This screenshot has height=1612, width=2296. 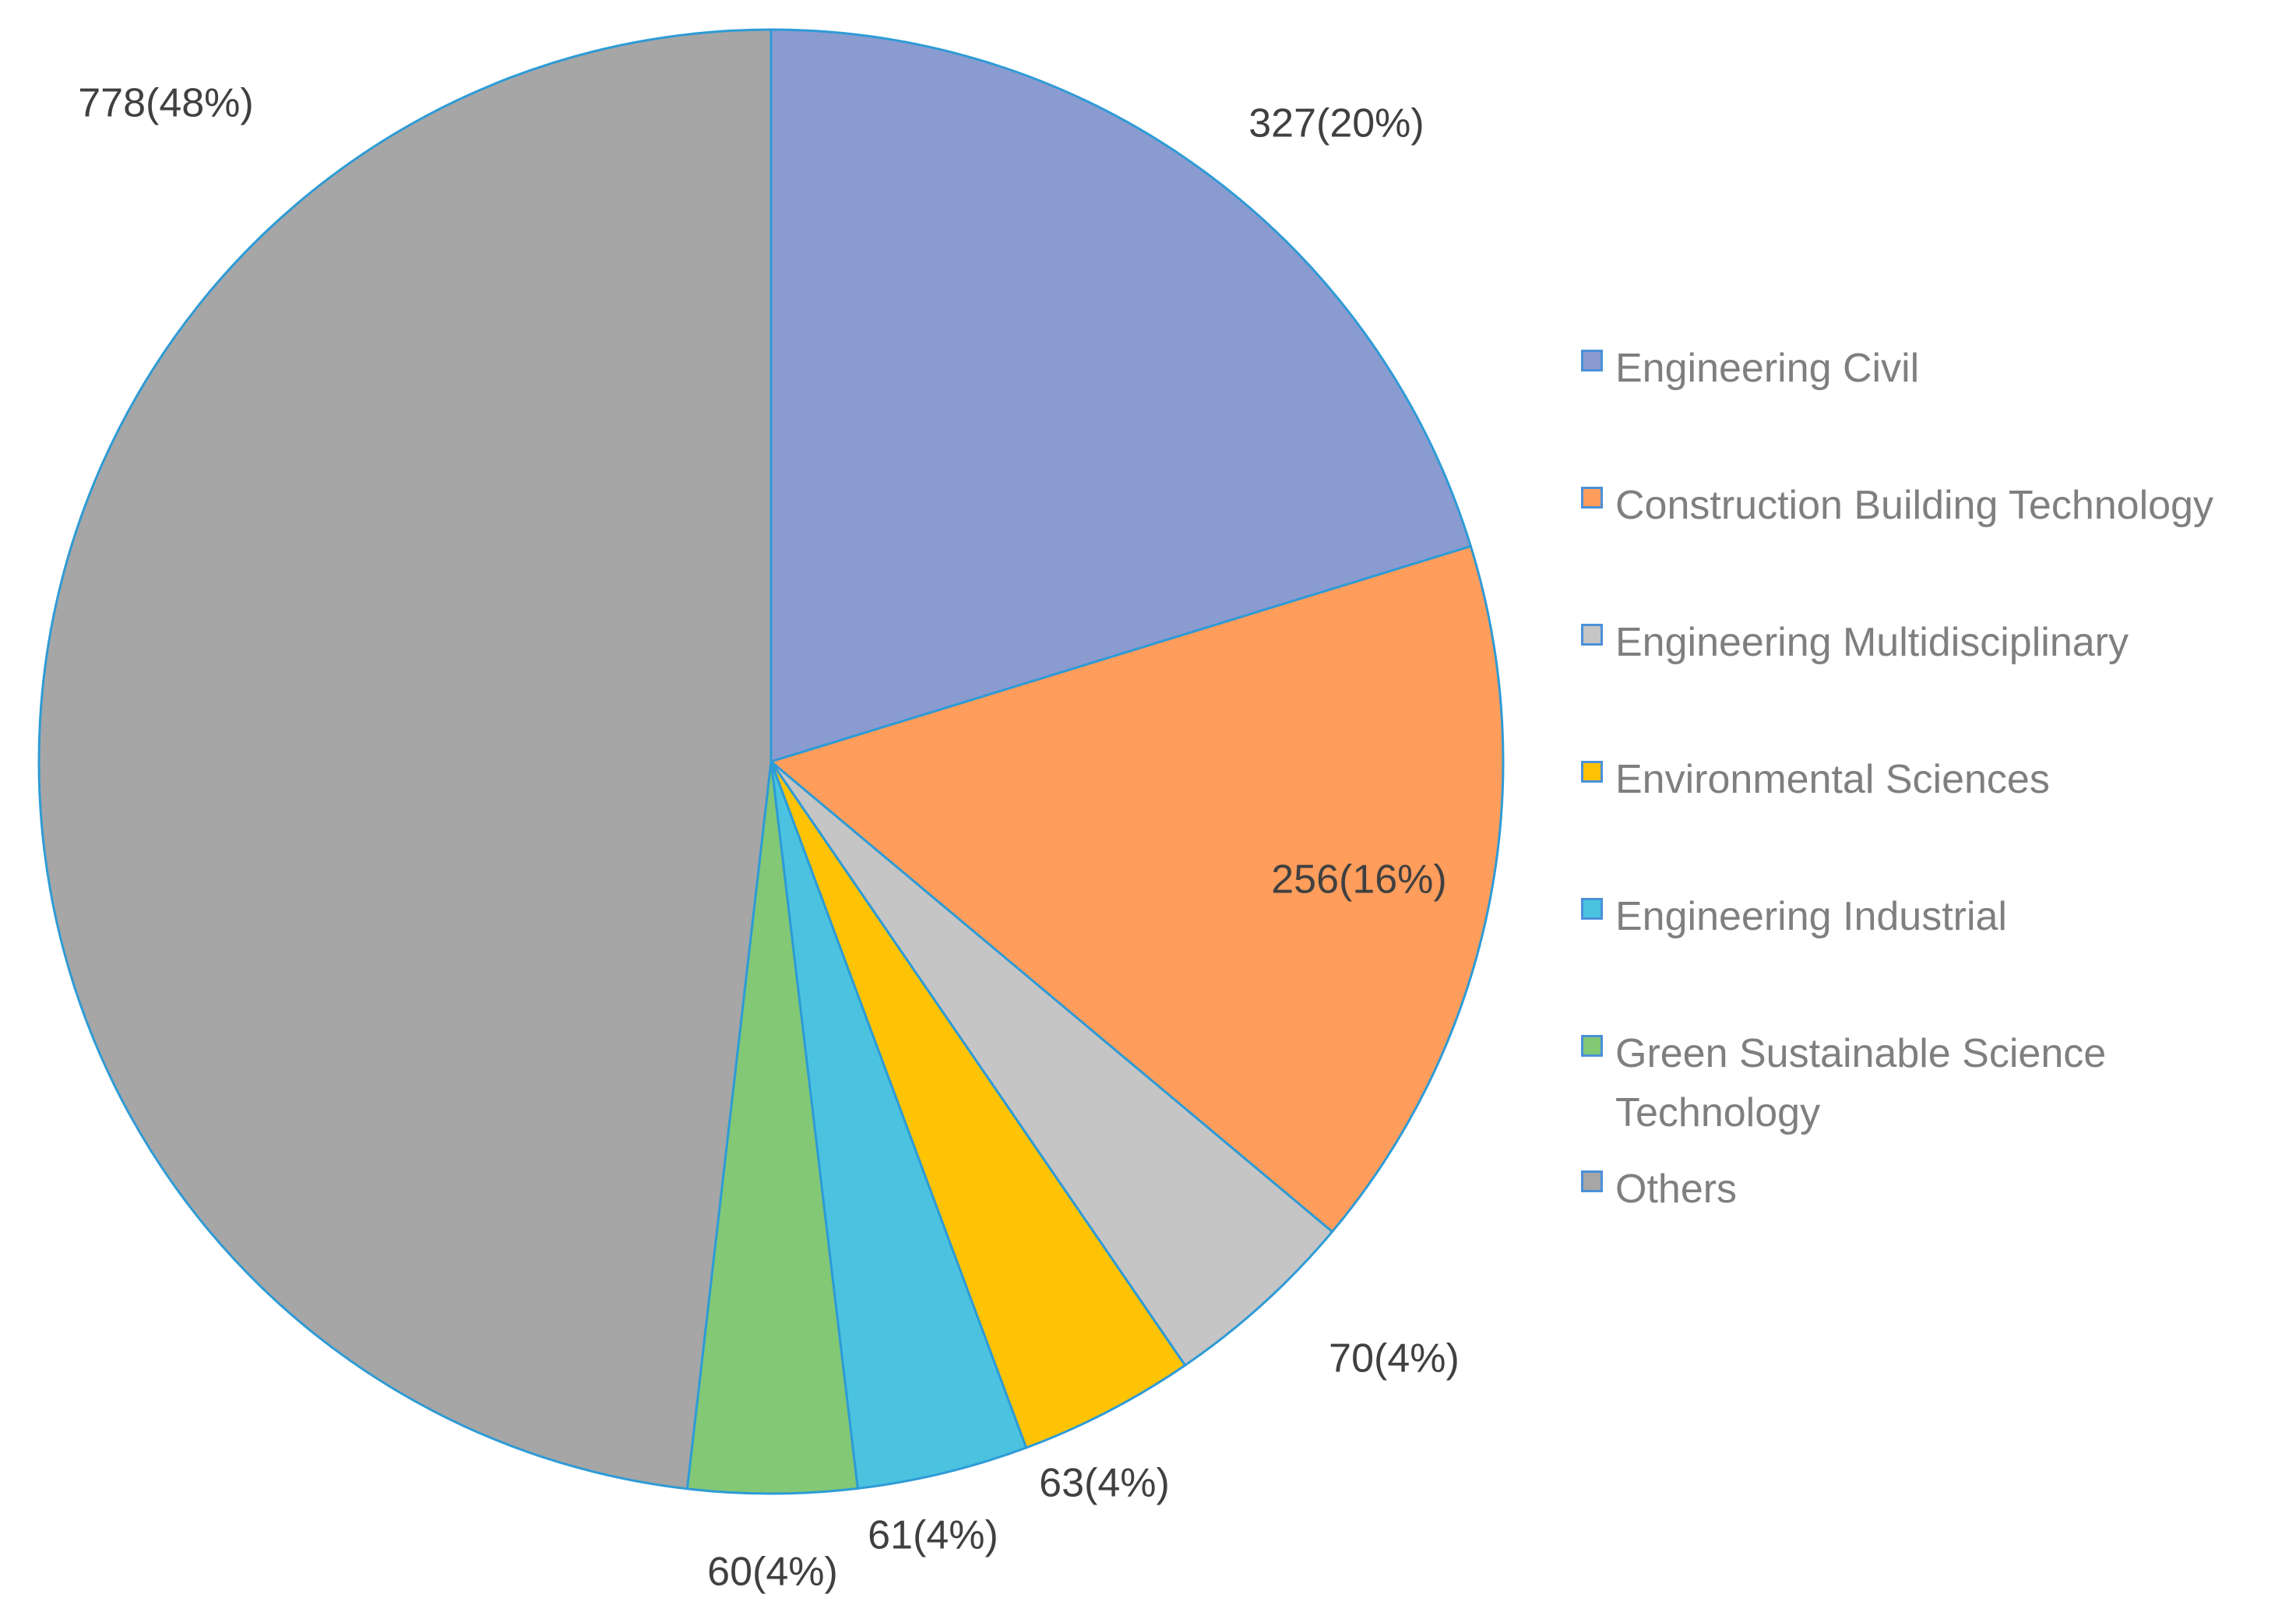 I want to click on pie-slice-green-sustainable-science-technology, so click(x=772, y=1127).